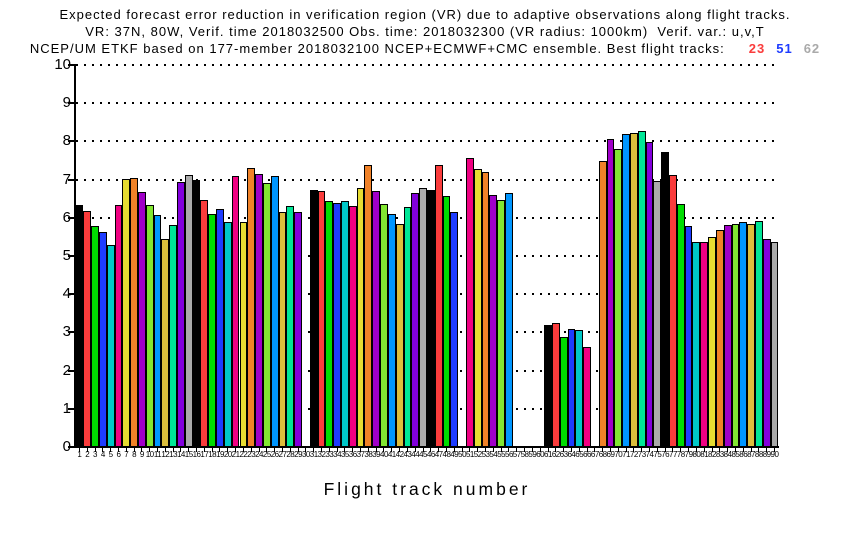  I want to click on x-tick-label-64: 64, so click(571, 454).